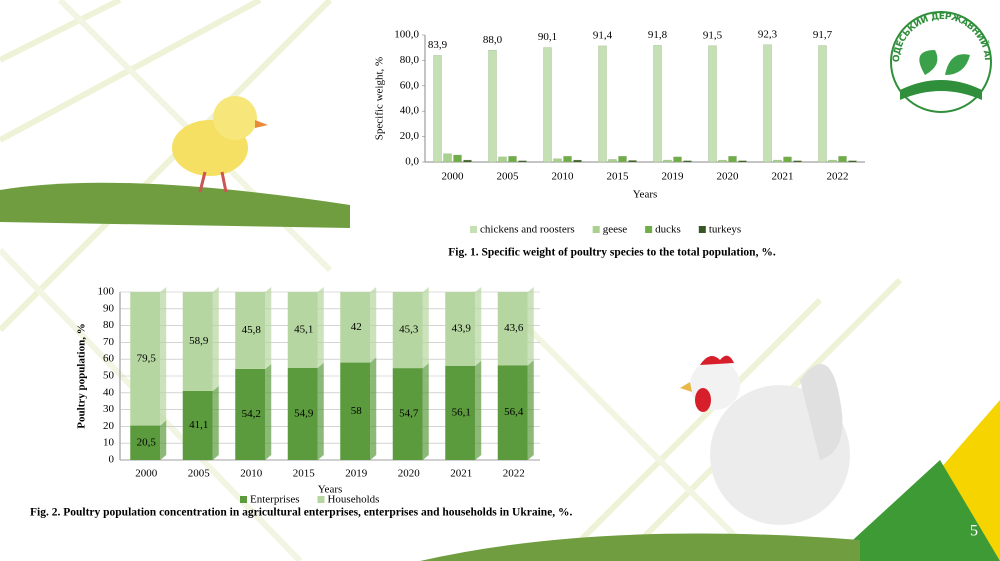 The width and height of the screenshot is (1000, 561). I want to click on value-label: 56,4, so click(514, 412).